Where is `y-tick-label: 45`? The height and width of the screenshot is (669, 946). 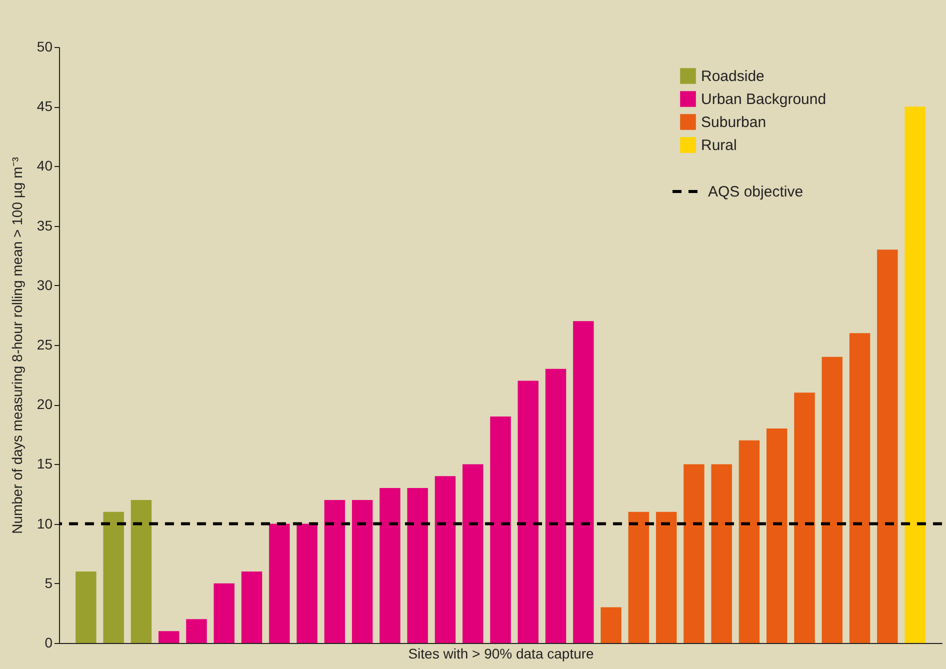 y-tick-label: 45 is located at coordinates (44, 106).